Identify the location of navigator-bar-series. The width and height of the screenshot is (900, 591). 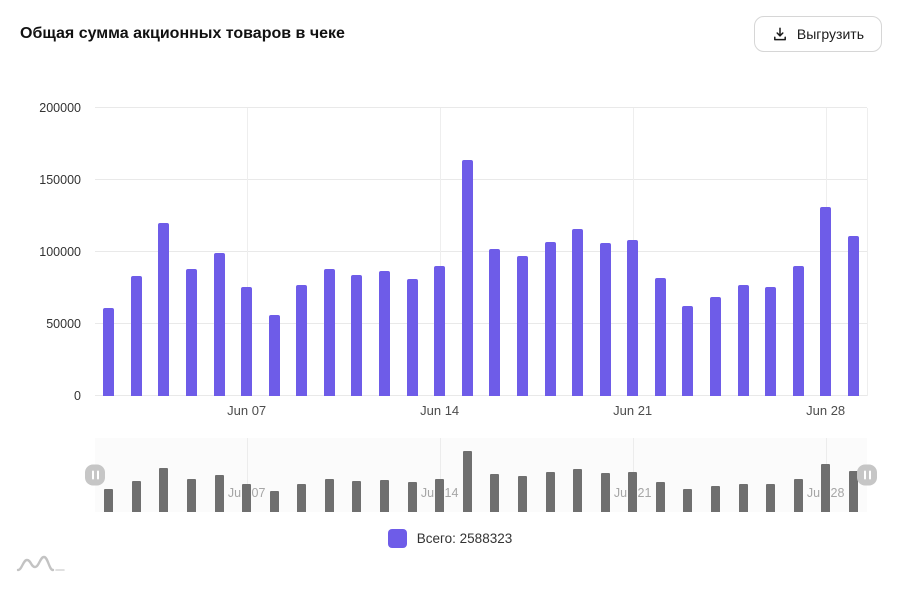
(481, 475).